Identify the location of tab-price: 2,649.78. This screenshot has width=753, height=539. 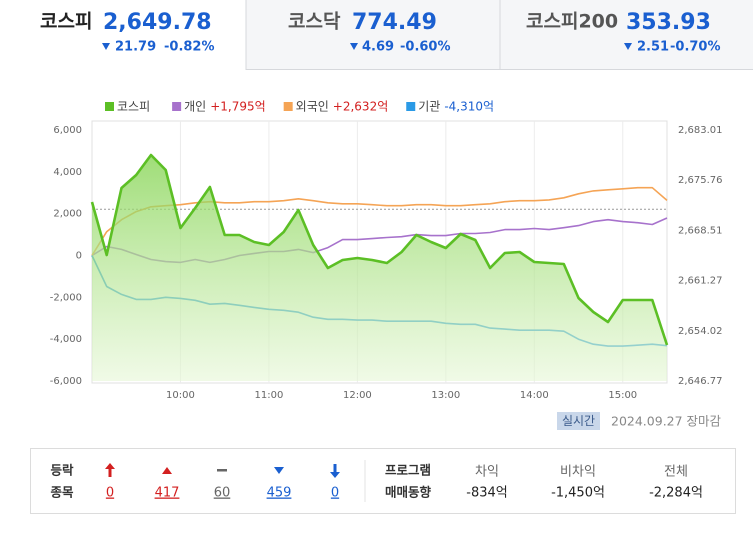
(157, 22).